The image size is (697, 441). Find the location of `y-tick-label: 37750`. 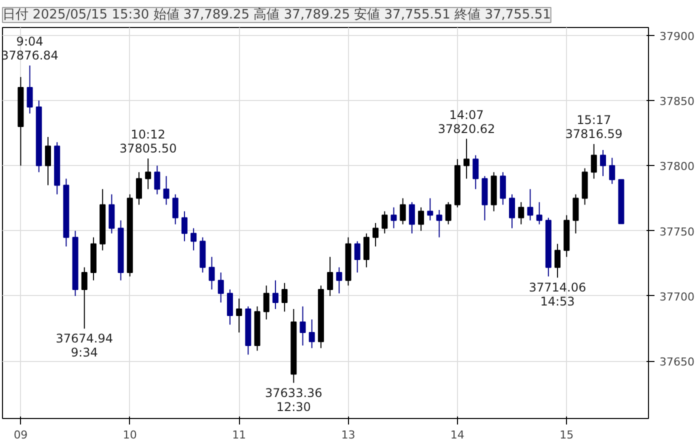

y-tick-label: 37750 is located at coordinates (677, 231).